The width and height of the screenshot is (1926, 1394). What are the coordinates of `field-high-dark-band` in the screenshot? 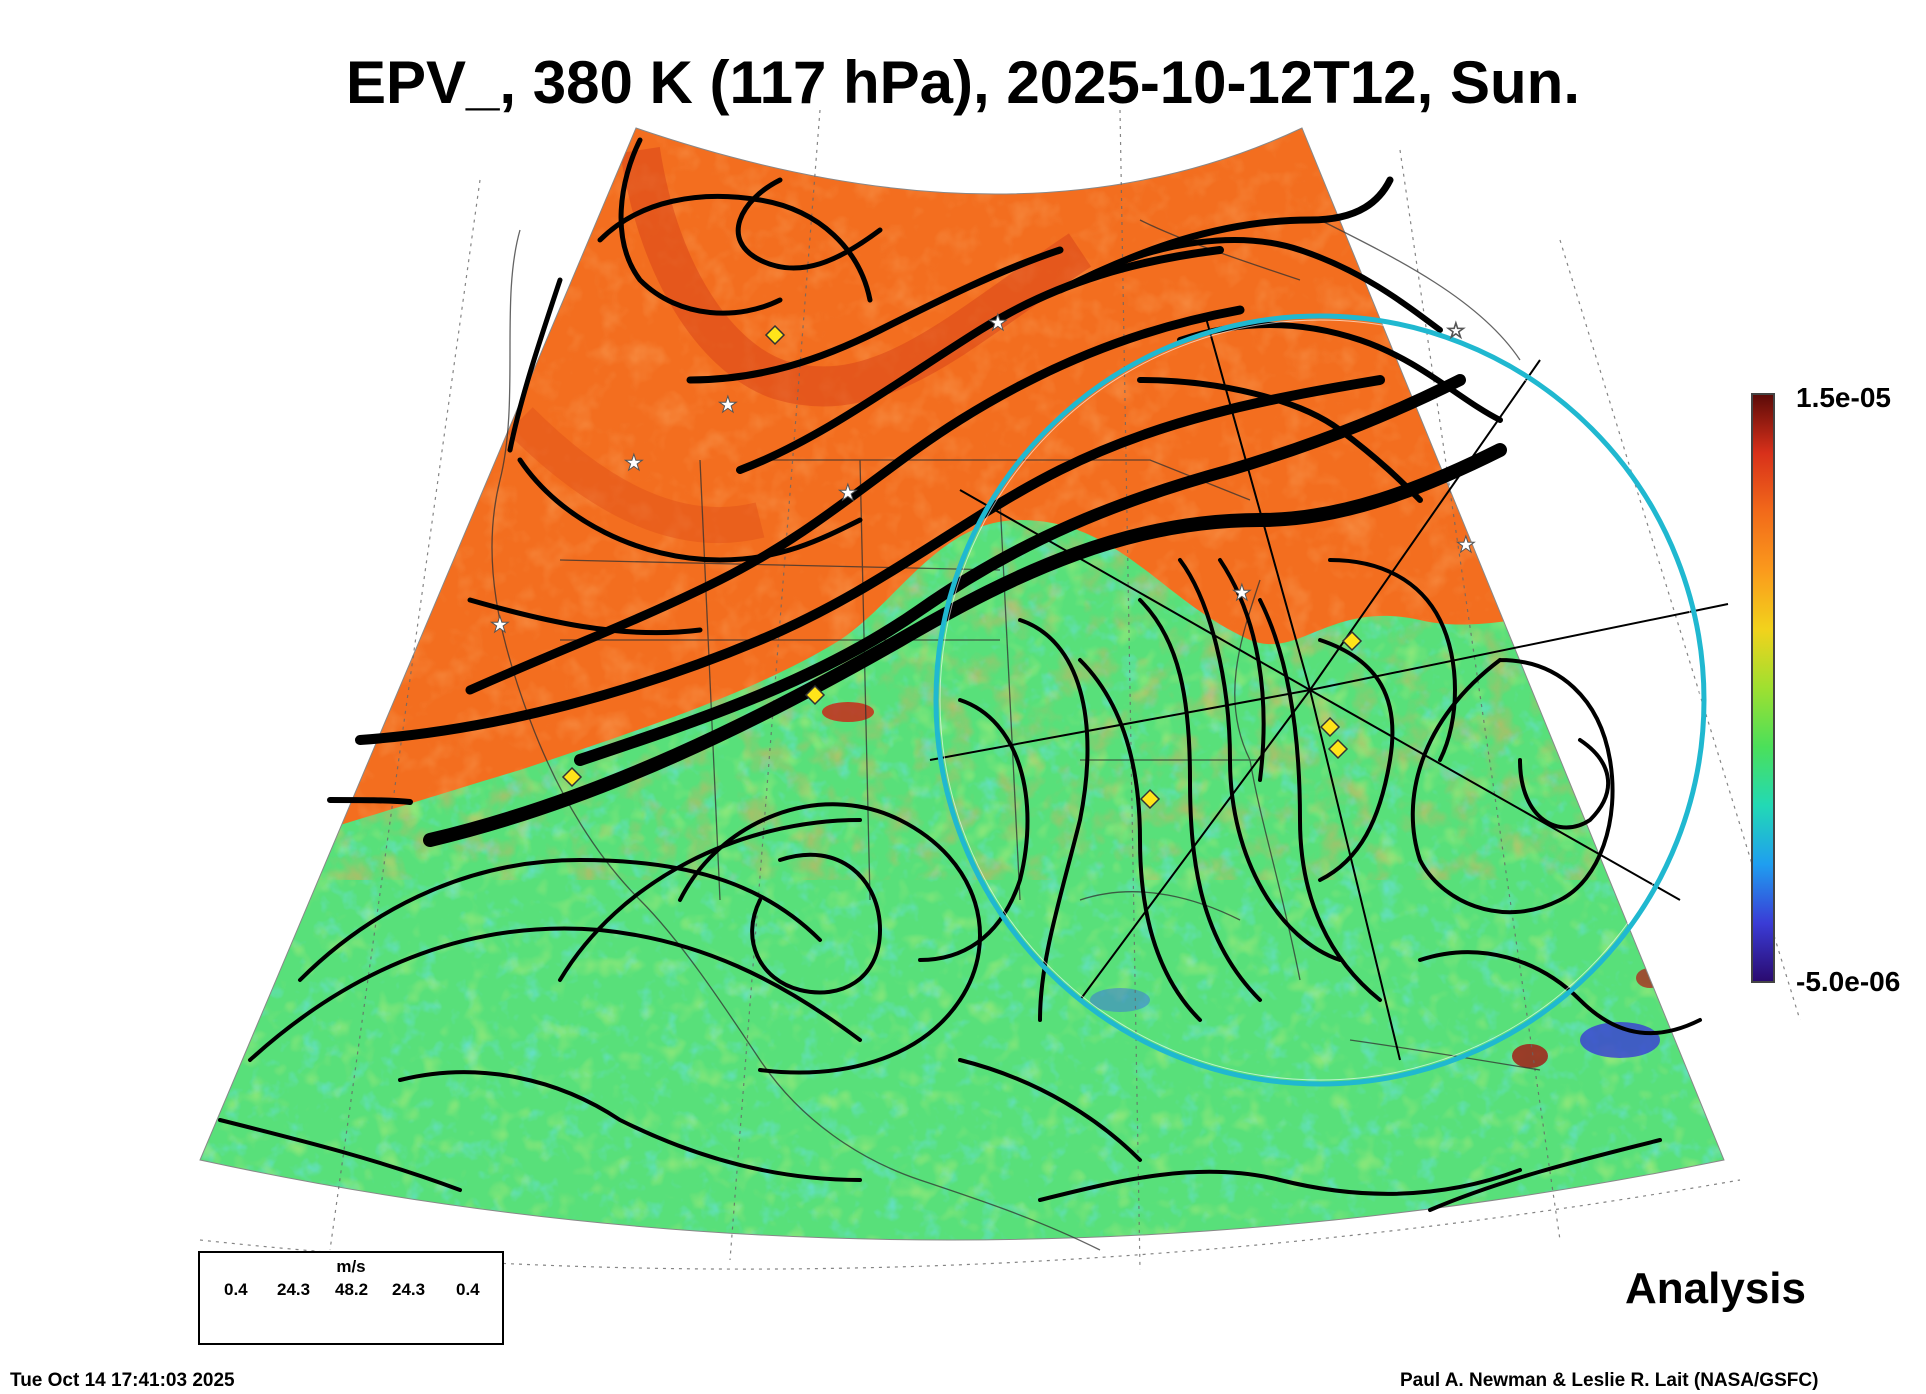 It's located at (856, 276).